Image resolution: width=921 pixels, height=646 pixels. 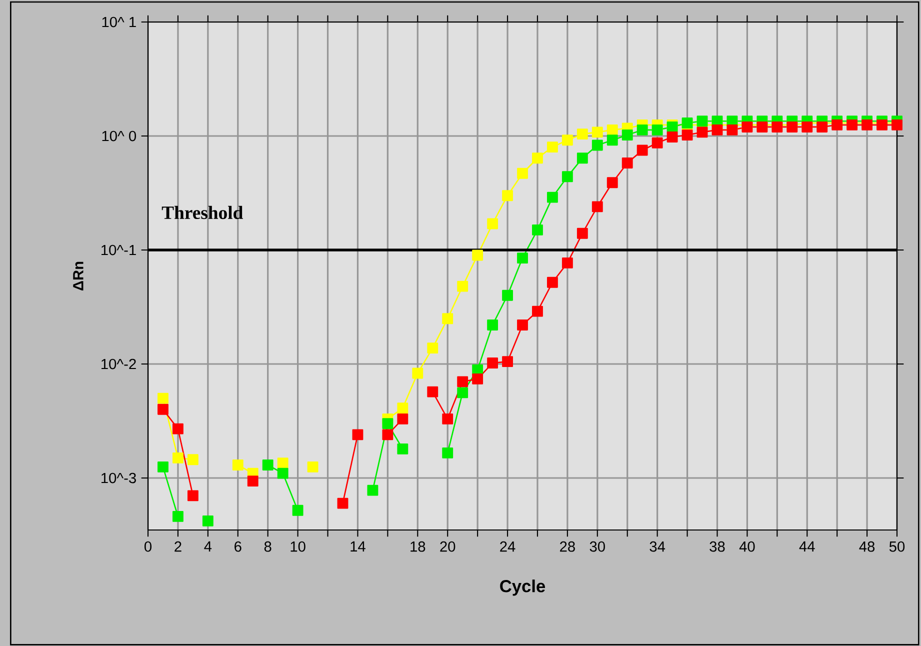 I want to click on y-tick-label: 10^-3, so click(x=119, y=478).